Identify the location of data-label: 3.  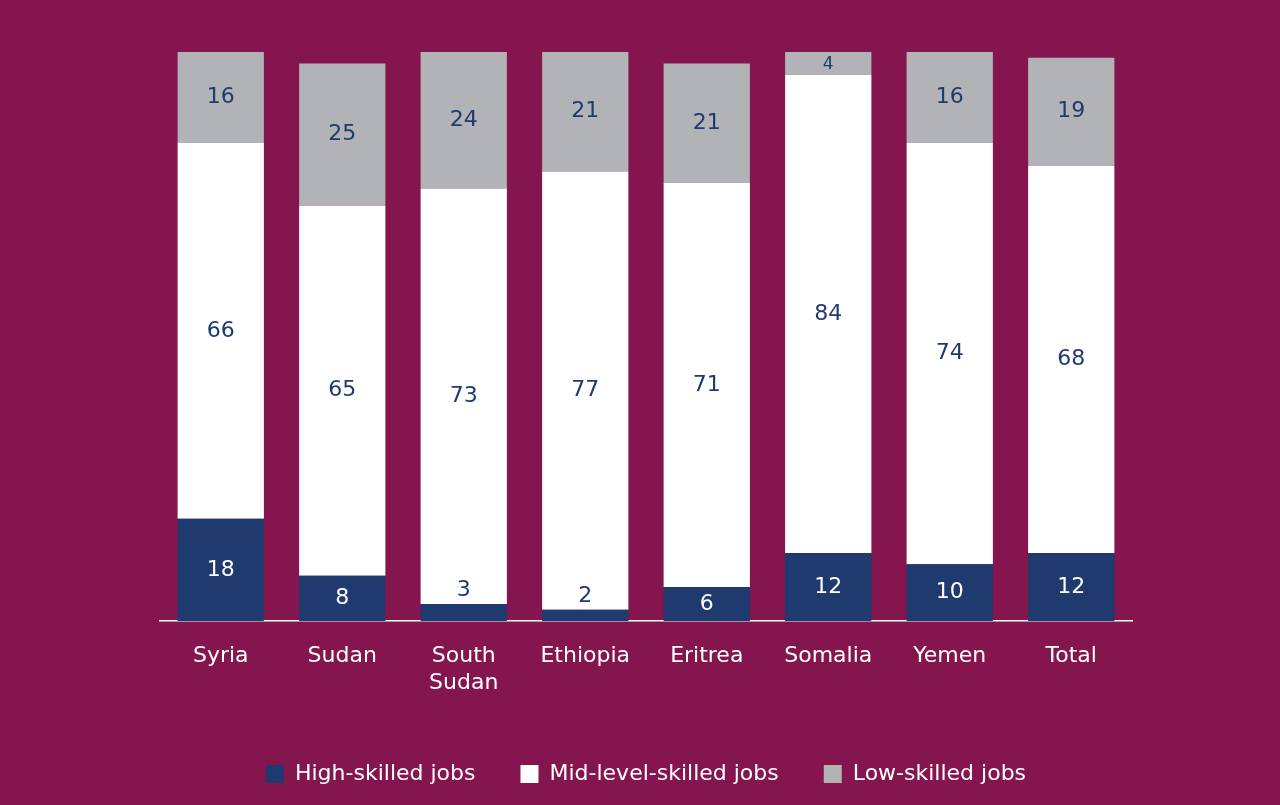
(463, 588).